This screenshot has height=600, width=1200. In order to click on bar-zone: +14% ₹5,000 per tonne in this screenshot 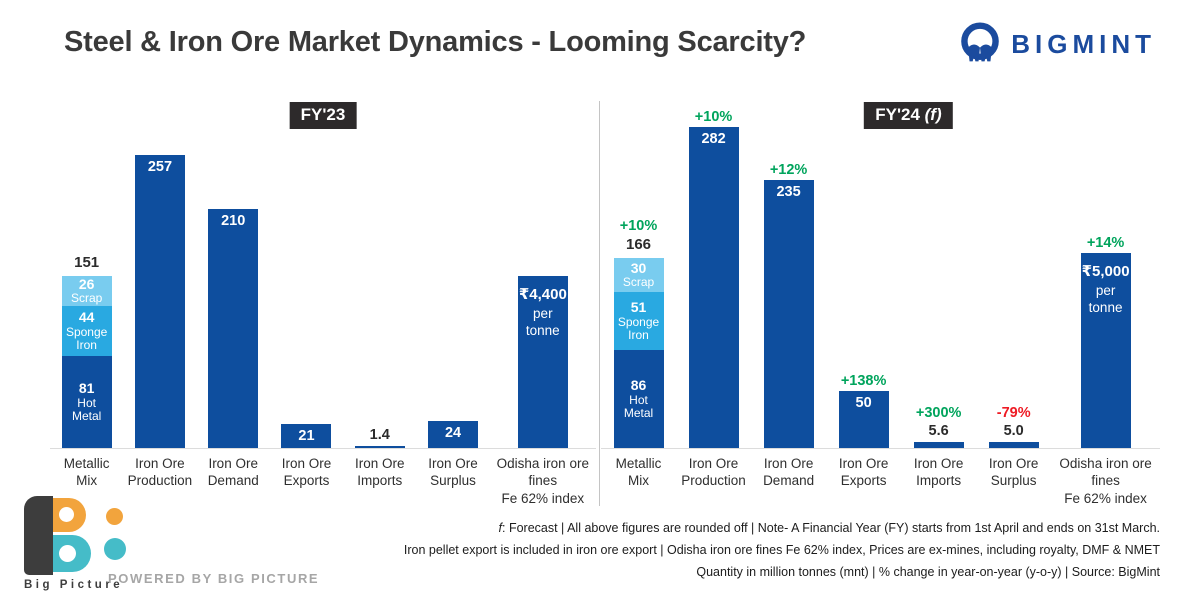, I will do `click(1105, 271)`.